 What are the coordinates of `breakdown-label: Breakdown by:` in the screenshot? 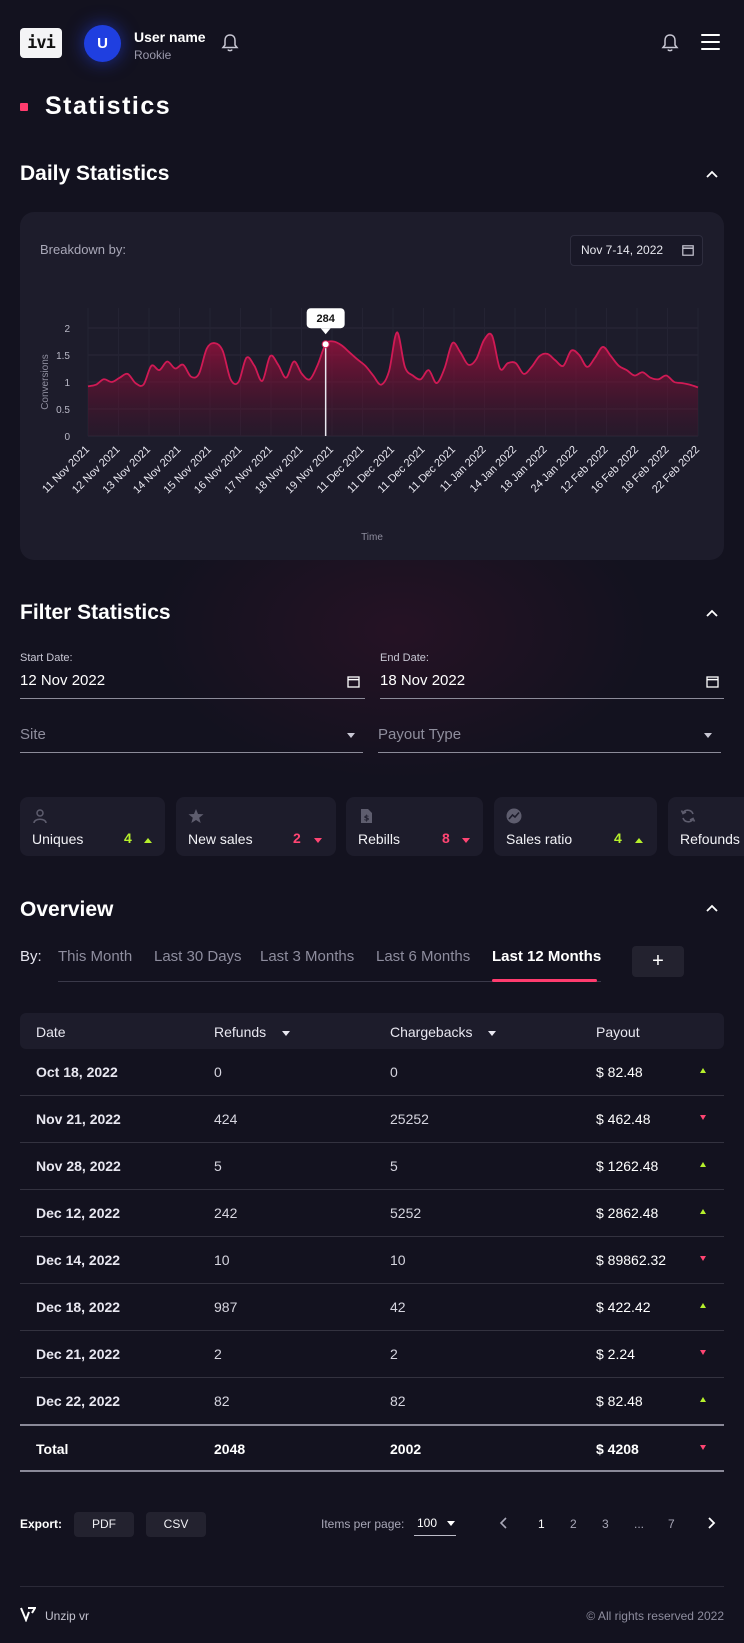 It's located at (83, 249).